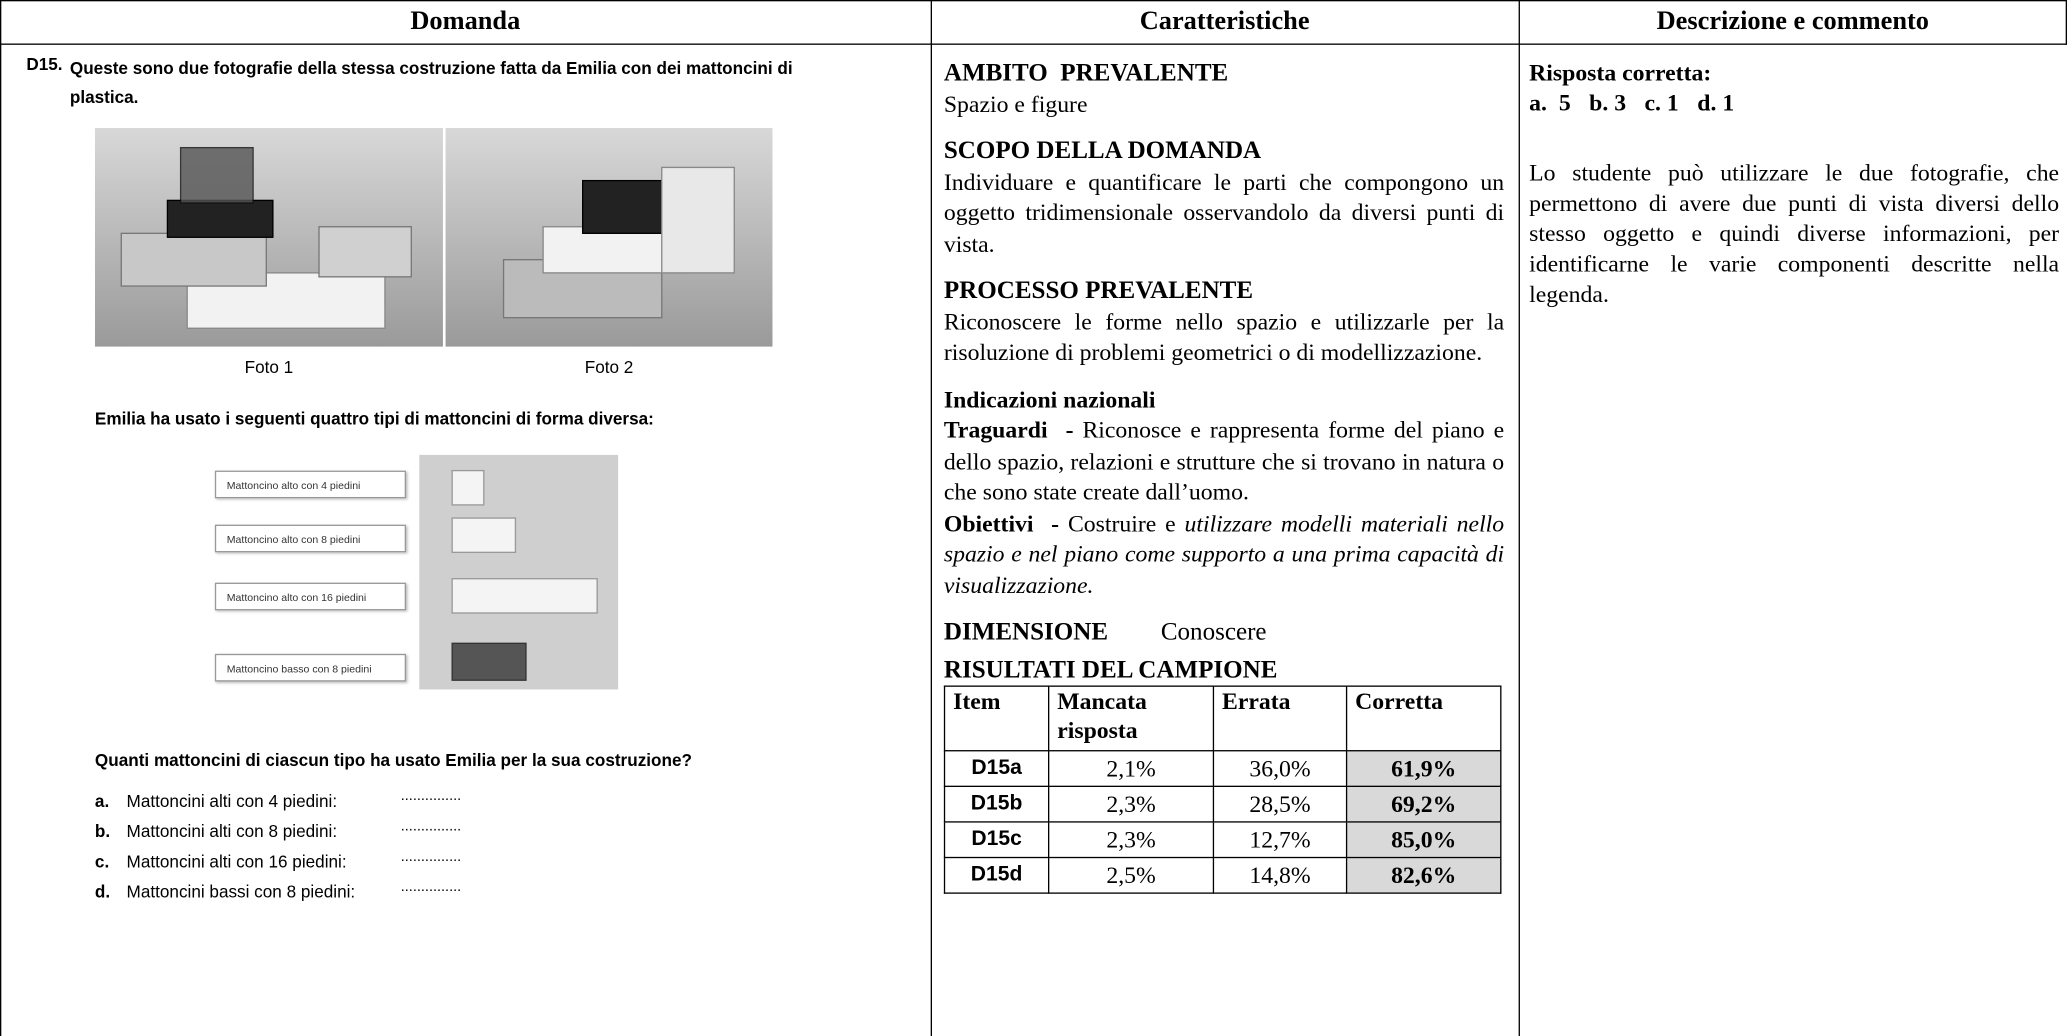 This screenshot has height=1036, width=2067. What do you see at coordinates (1661, 103) in the screenshot?
I see `answer-part: c. 1` at bounding box center [1661, 103].